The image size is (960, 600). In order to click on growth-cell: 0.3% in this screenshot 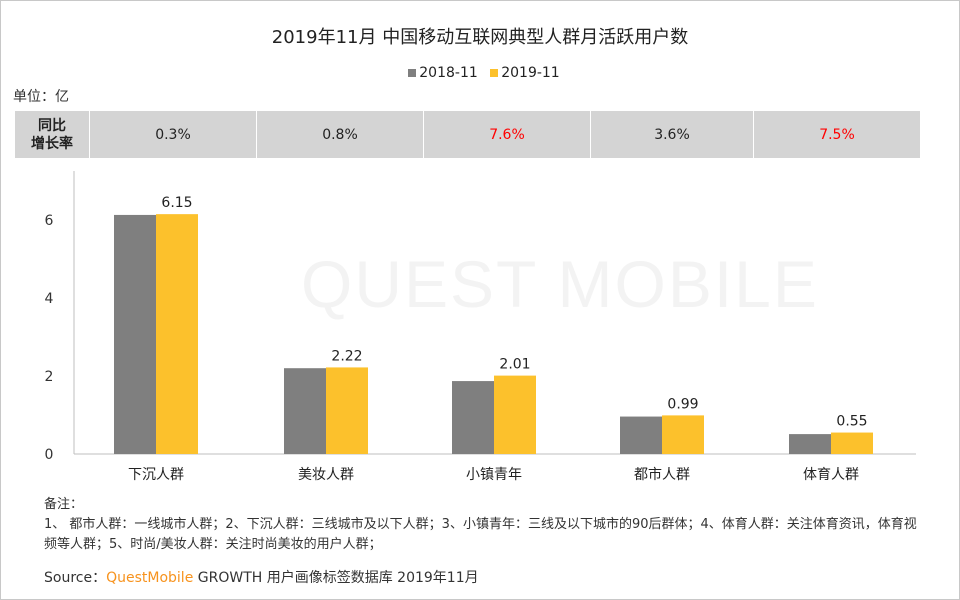, I will do `click(173, 134)`.